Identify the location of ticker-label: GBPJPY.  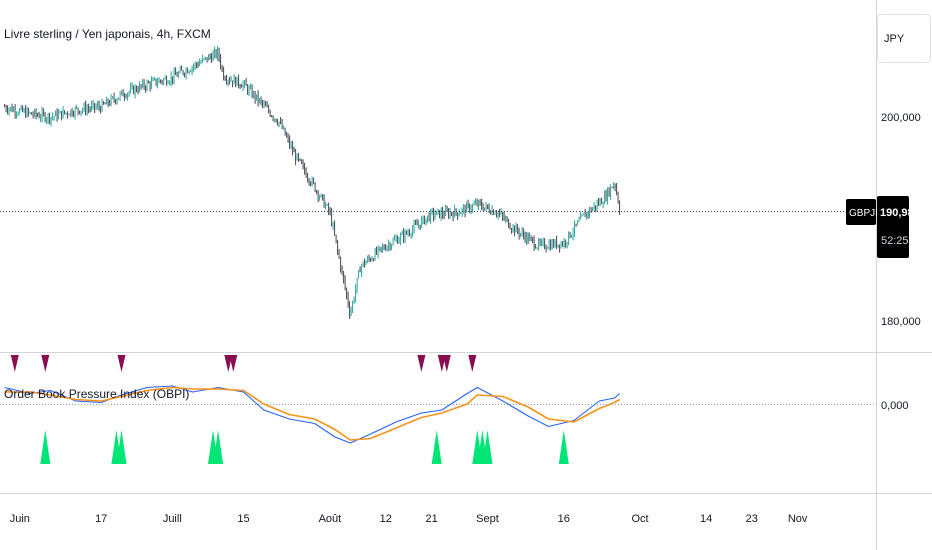
(867, 212).